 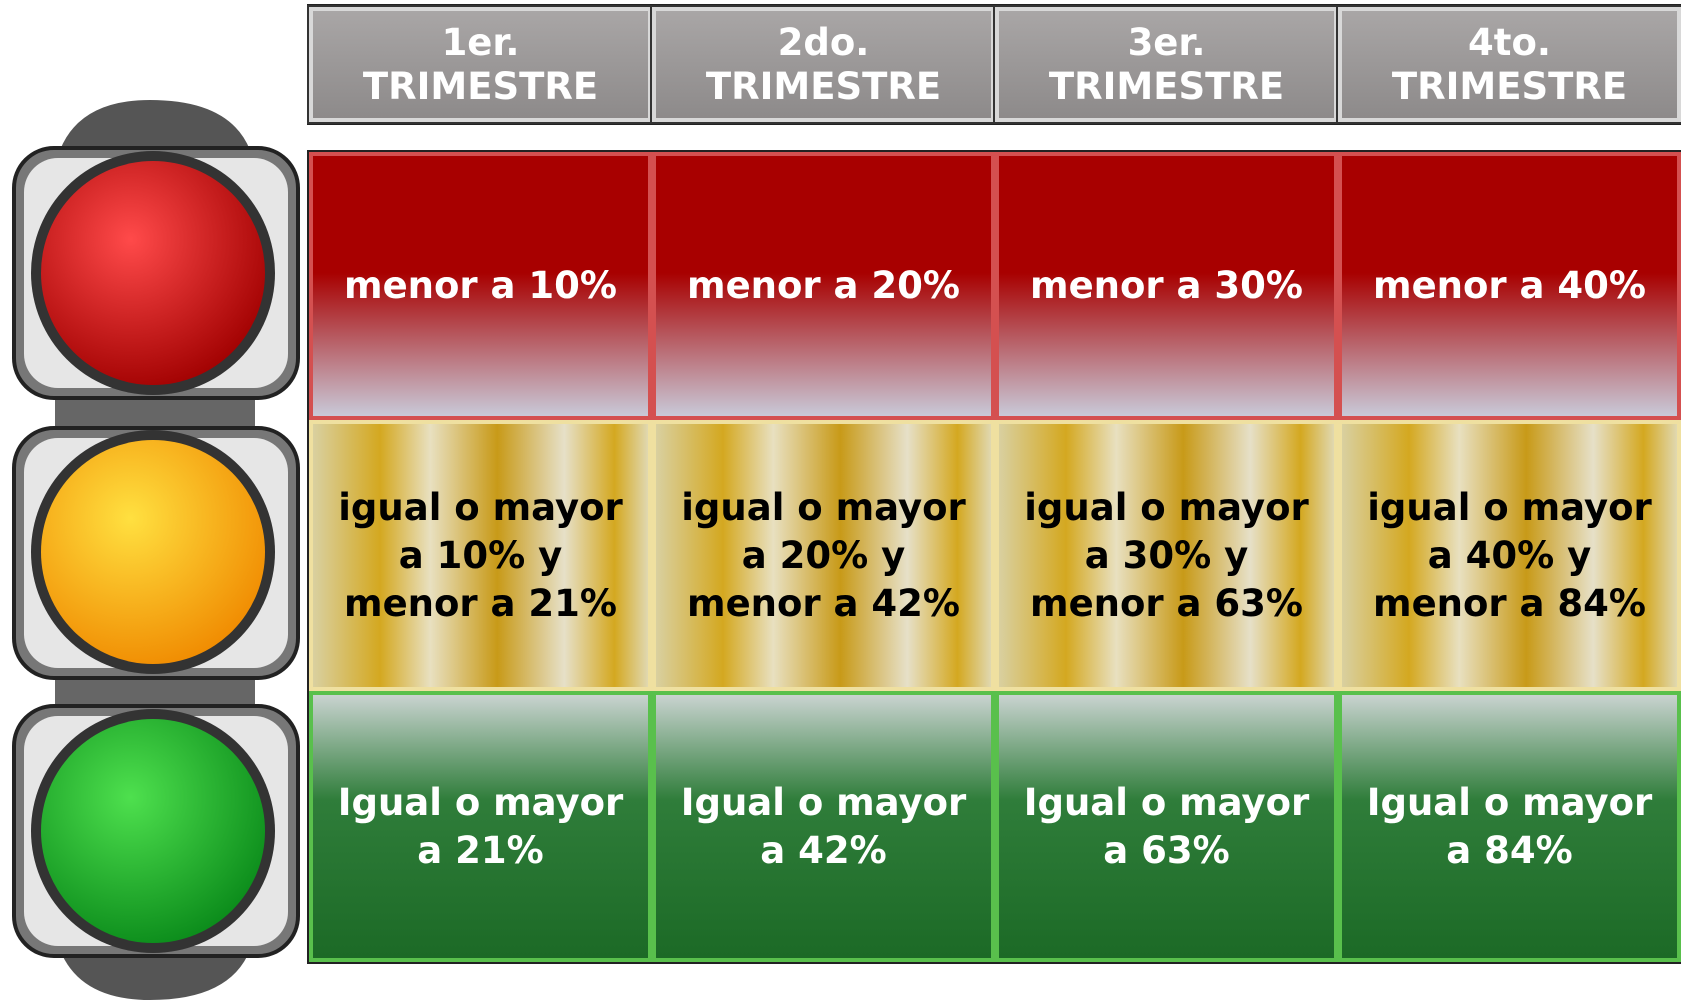 I want to click on text-line: a 10% y, so click(x=480, y=555).